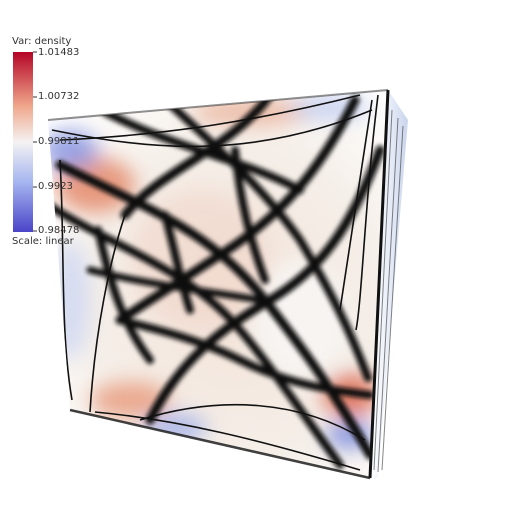 Image resolution: width=512 pixels, height=512 pixels. I want to click on cube-bottom-edge, so click(220, 444).